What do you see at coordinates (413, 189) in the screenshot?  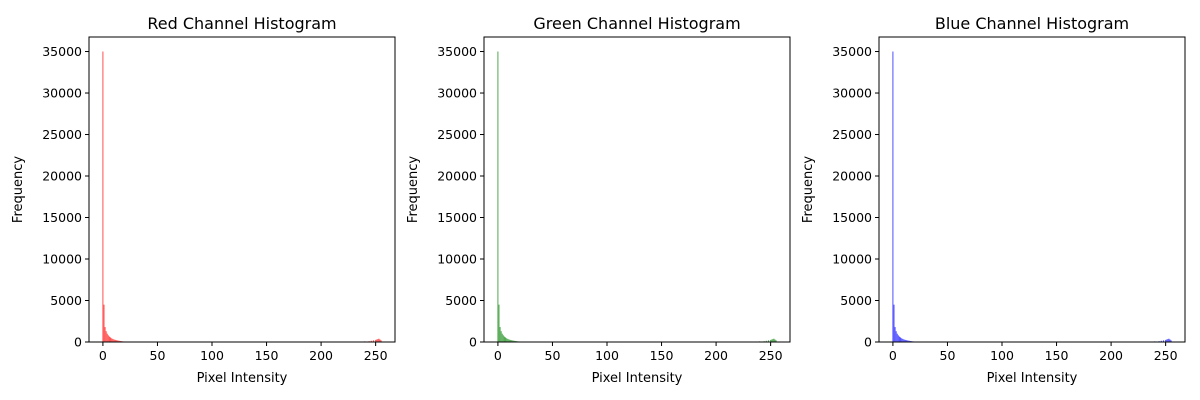 I see `green-y-axis-label: Frequency` at bounding box center [413, 189].